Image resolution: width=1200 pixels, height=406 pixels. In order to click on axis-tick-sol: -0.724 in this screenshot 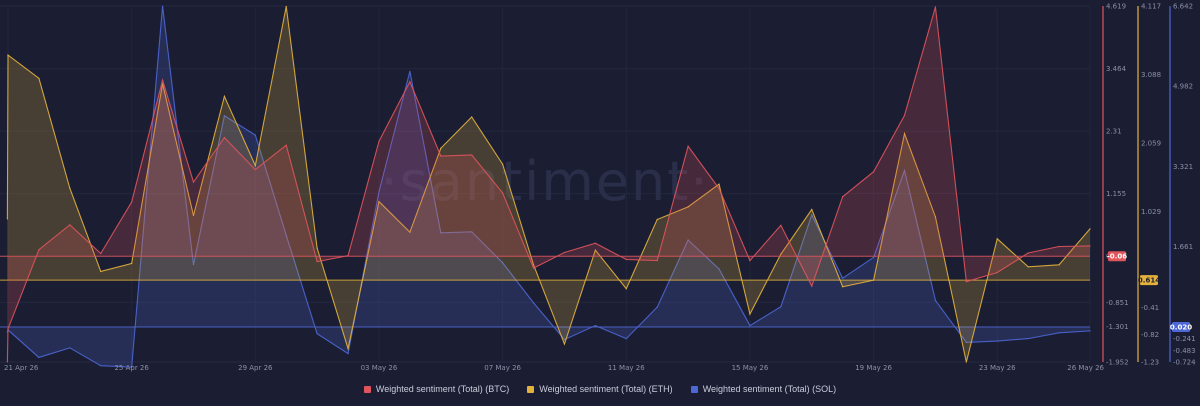, I will do `click(1184, 363)`.